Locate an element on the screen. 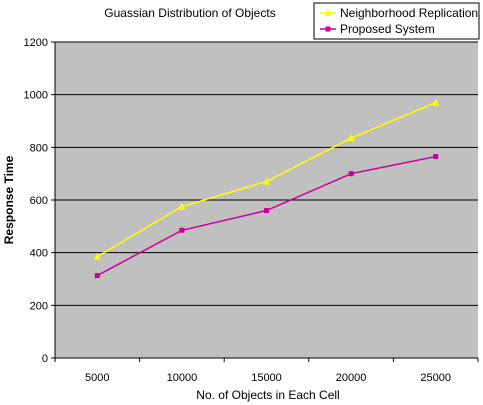 The image size is (483, 405). legend-box is located at coordinates (396, 21).